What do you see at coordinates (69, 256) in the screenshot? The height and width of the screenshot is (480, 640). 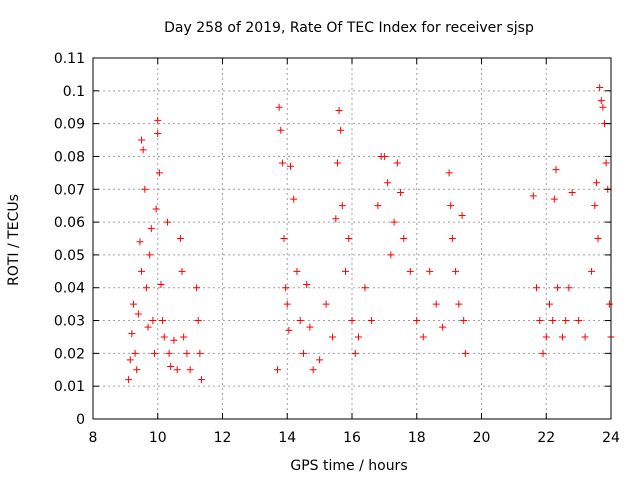 I see `y-tick-label: 0.05` at bounding box center [69, 256].